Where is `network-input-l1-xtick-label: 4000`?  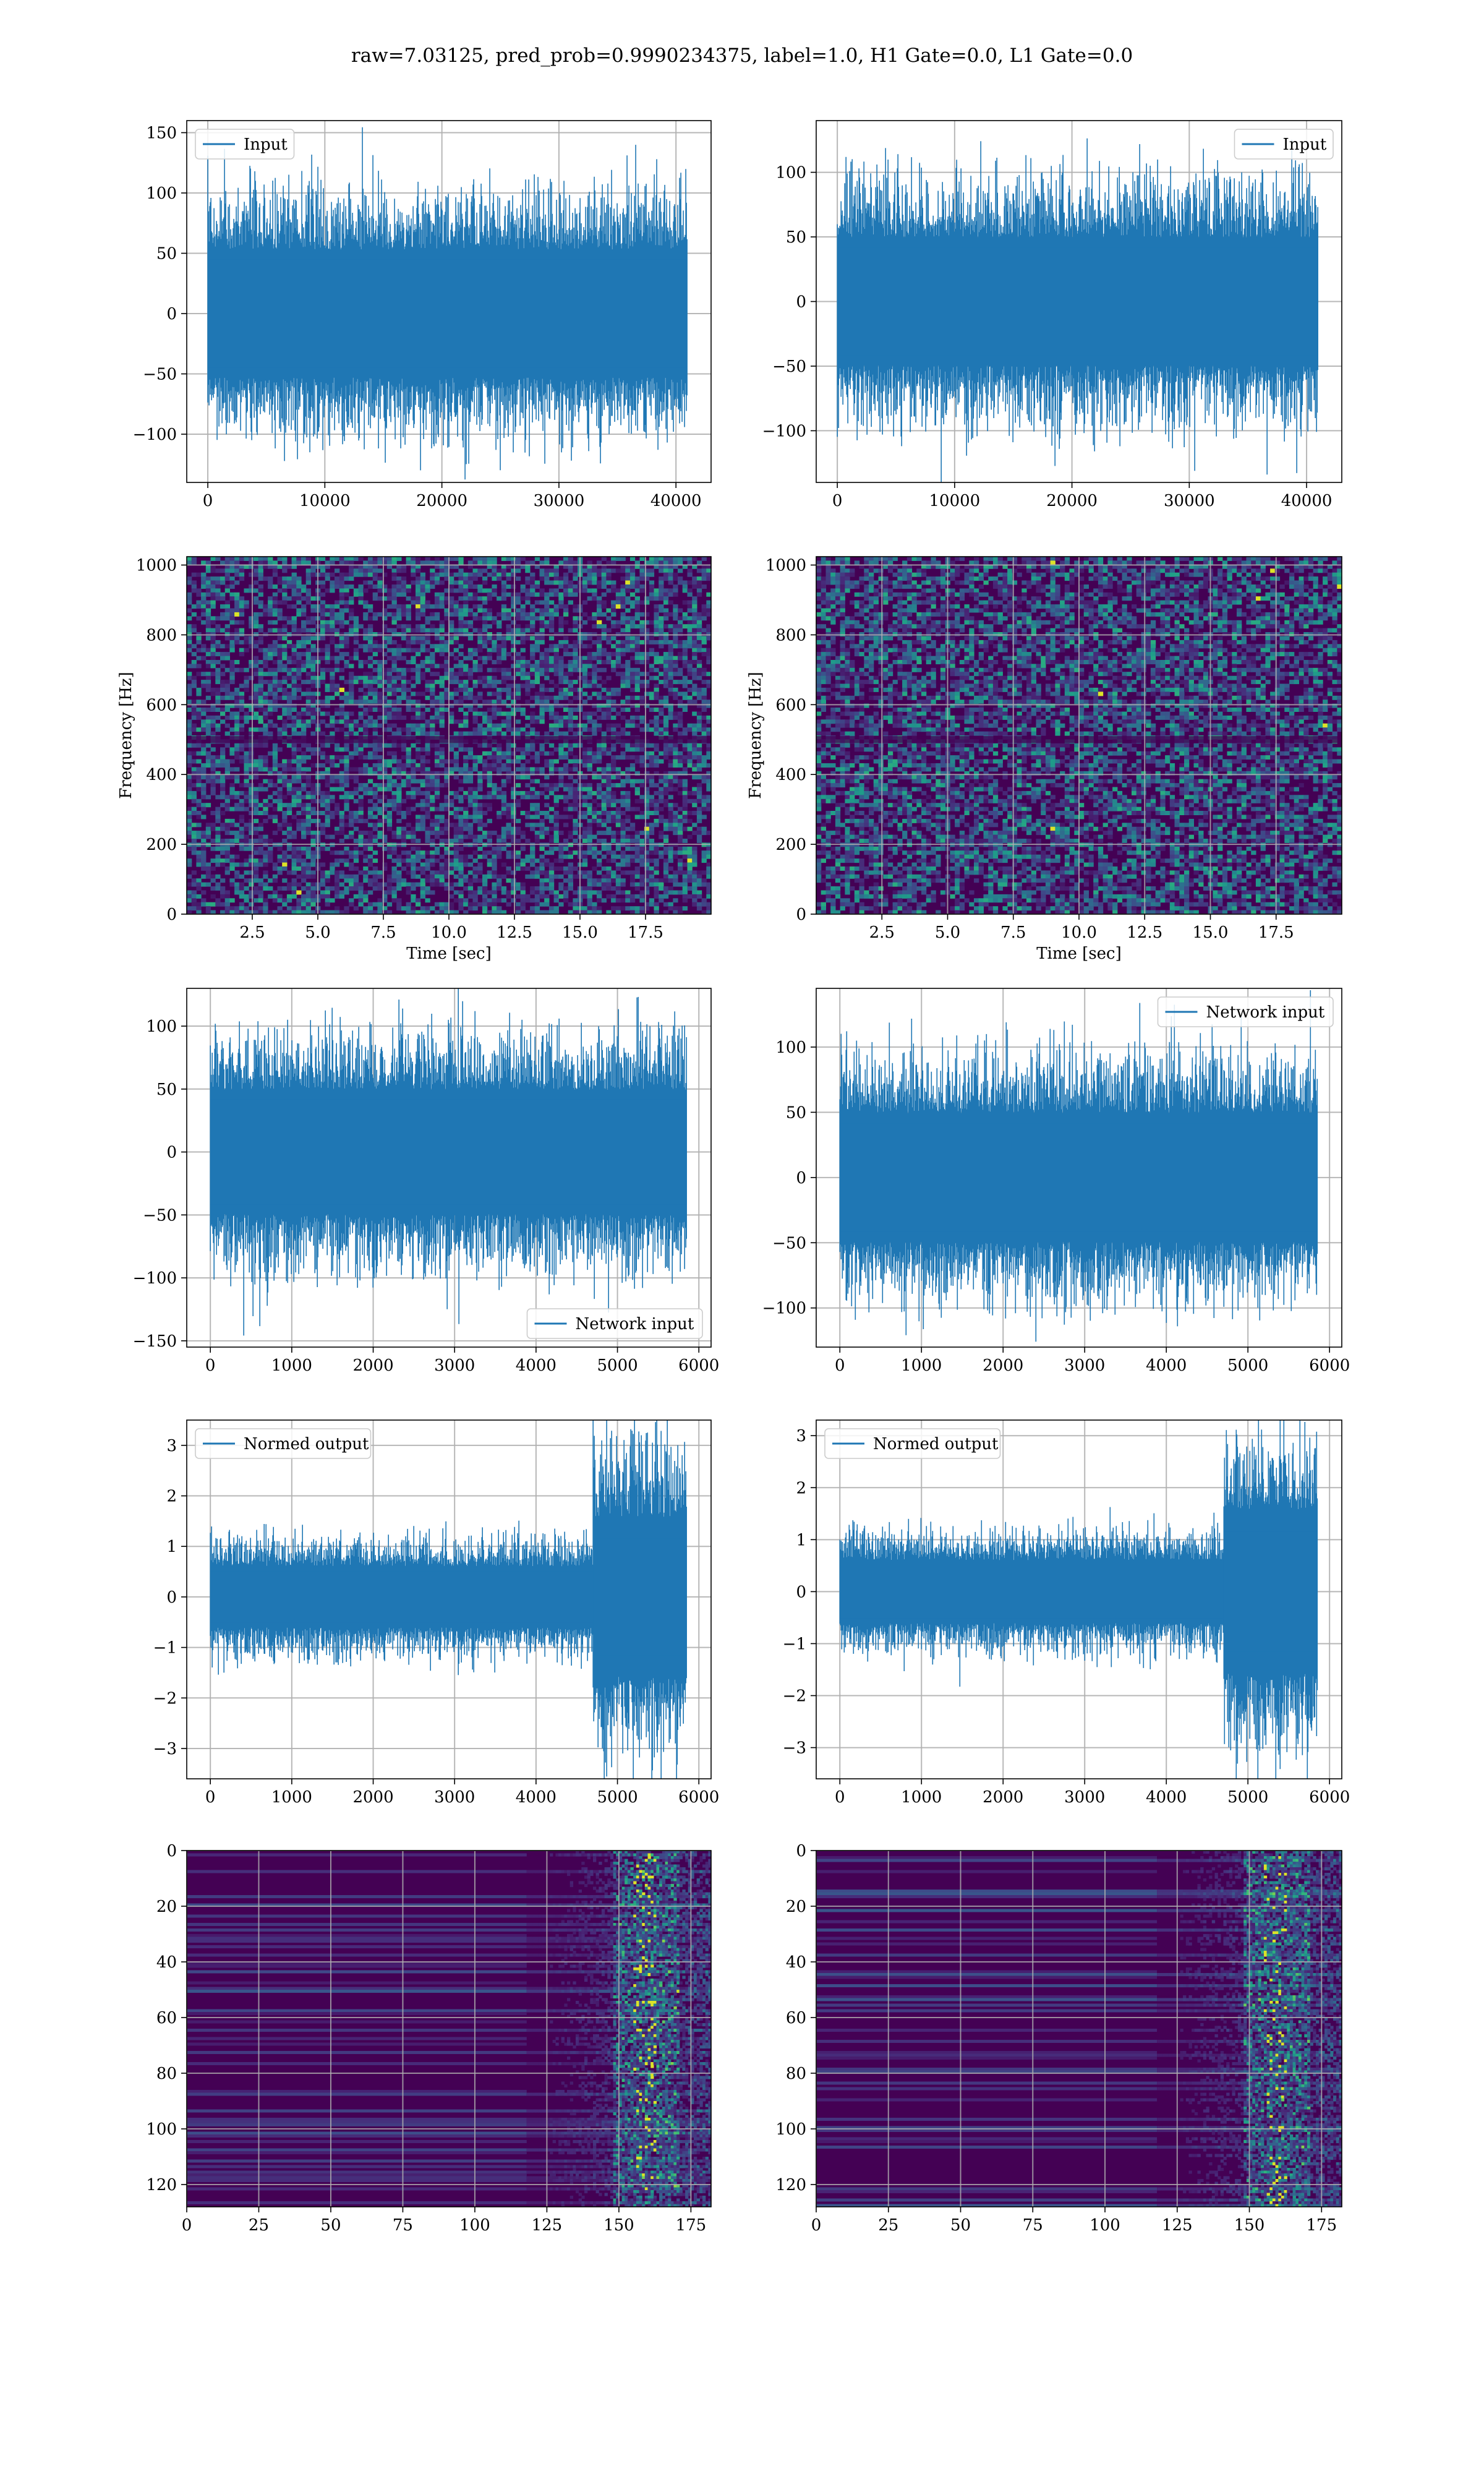
network-input-l1-xtick-label: 4000 is located at coordinates (1166, 1365).